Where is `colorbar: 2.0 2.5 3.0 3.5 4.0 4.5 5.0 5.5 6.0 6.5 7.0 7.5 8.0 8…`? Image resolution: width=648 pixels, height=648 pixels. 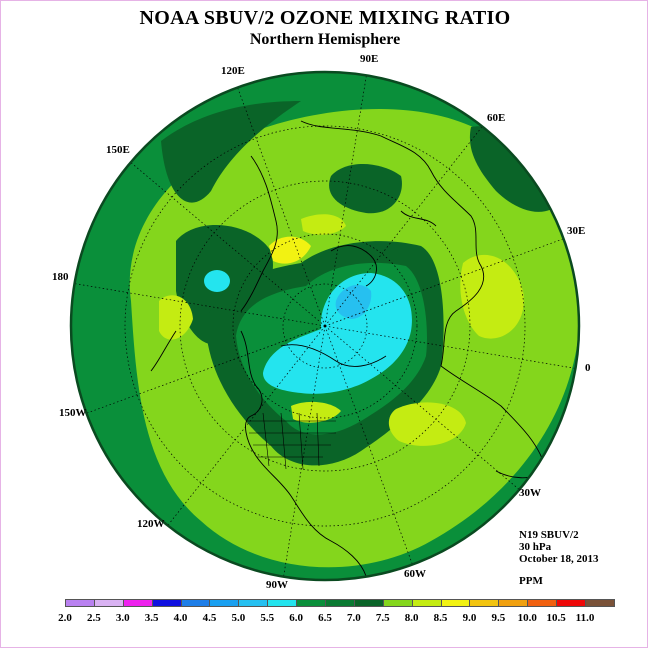
colorbar: 2.0 2.5 3.0 3.5 4.0 4.5 5.0 5.5 6.0 6.5 7.0 7.5 8.0 8… is located at coordinates (336, 619).